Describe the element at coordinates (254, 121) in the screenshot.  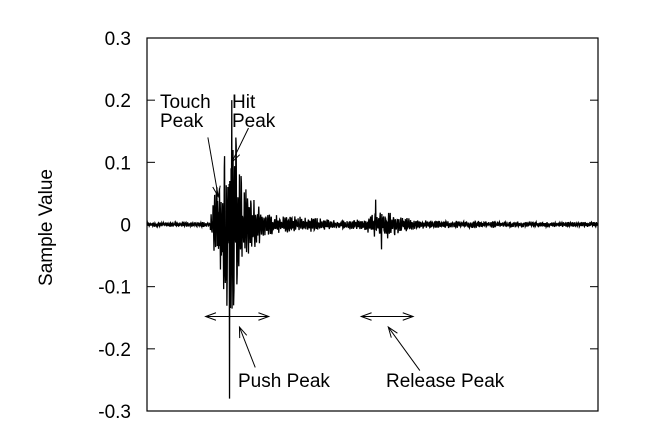
I see `annotation-hit-line2: Peak` at that location.